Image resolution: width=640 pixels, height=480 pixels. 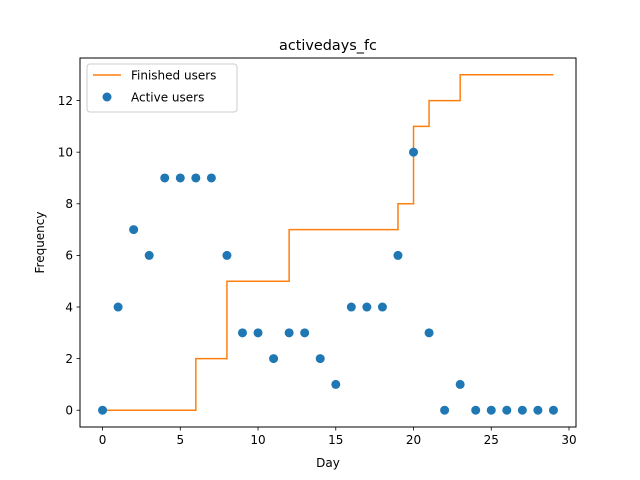 I want to click on x-tick-label: 0, so click(x=103, y=440).